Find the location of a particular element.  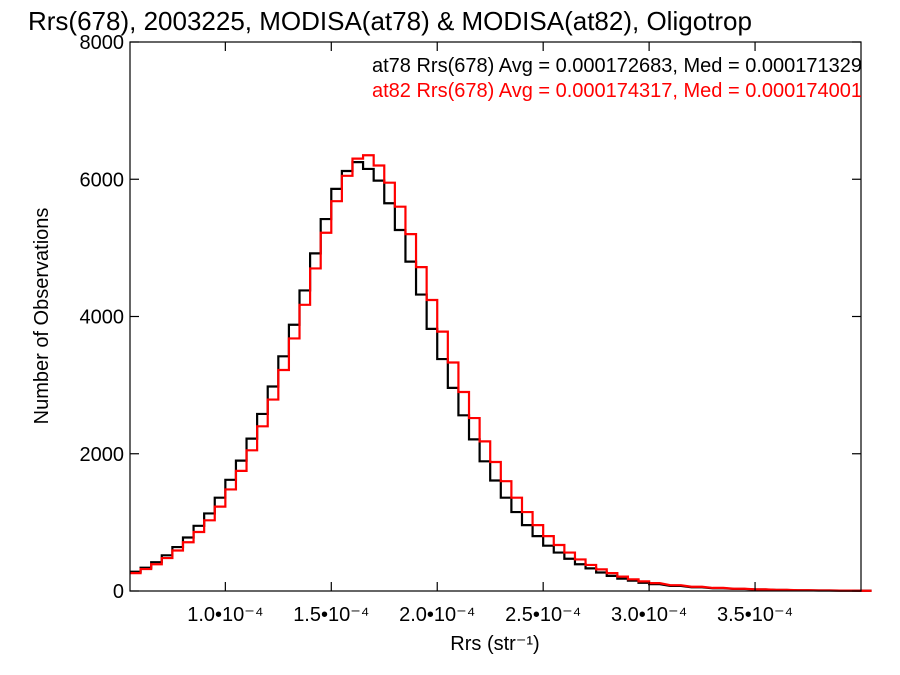

x-tick-label: 2.0•10⁻⁴ is located at coordinates (437, 615).